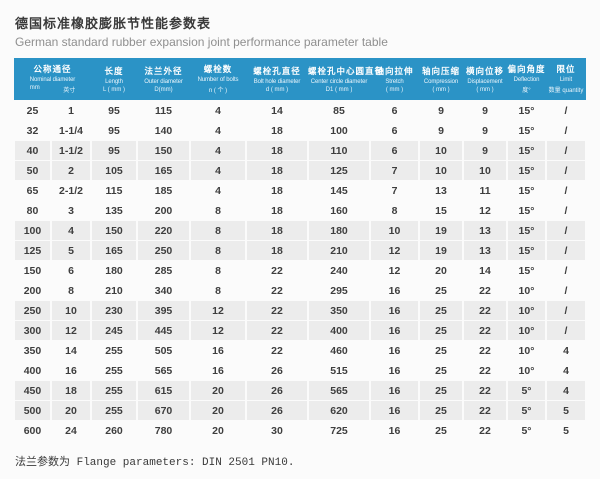  I want to click on cell: 140, so click(163, 130).